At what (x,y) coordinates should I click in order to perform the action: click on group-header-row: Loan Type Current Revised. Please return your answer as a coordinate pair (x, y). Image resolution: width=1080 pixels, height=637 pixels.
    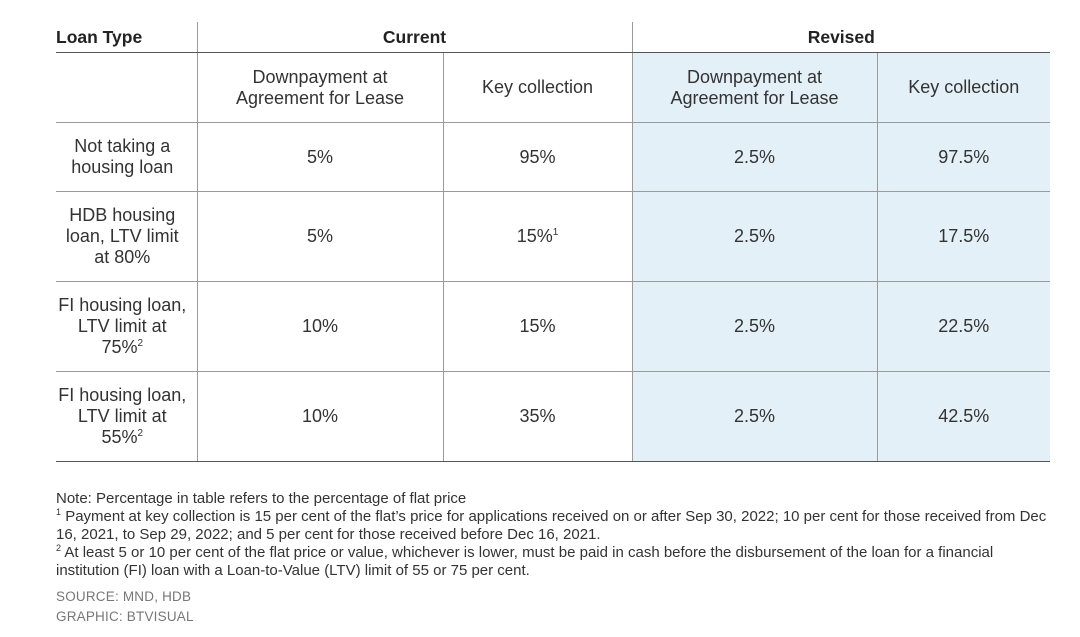
    Looking at the image, I should click on (553, 37).